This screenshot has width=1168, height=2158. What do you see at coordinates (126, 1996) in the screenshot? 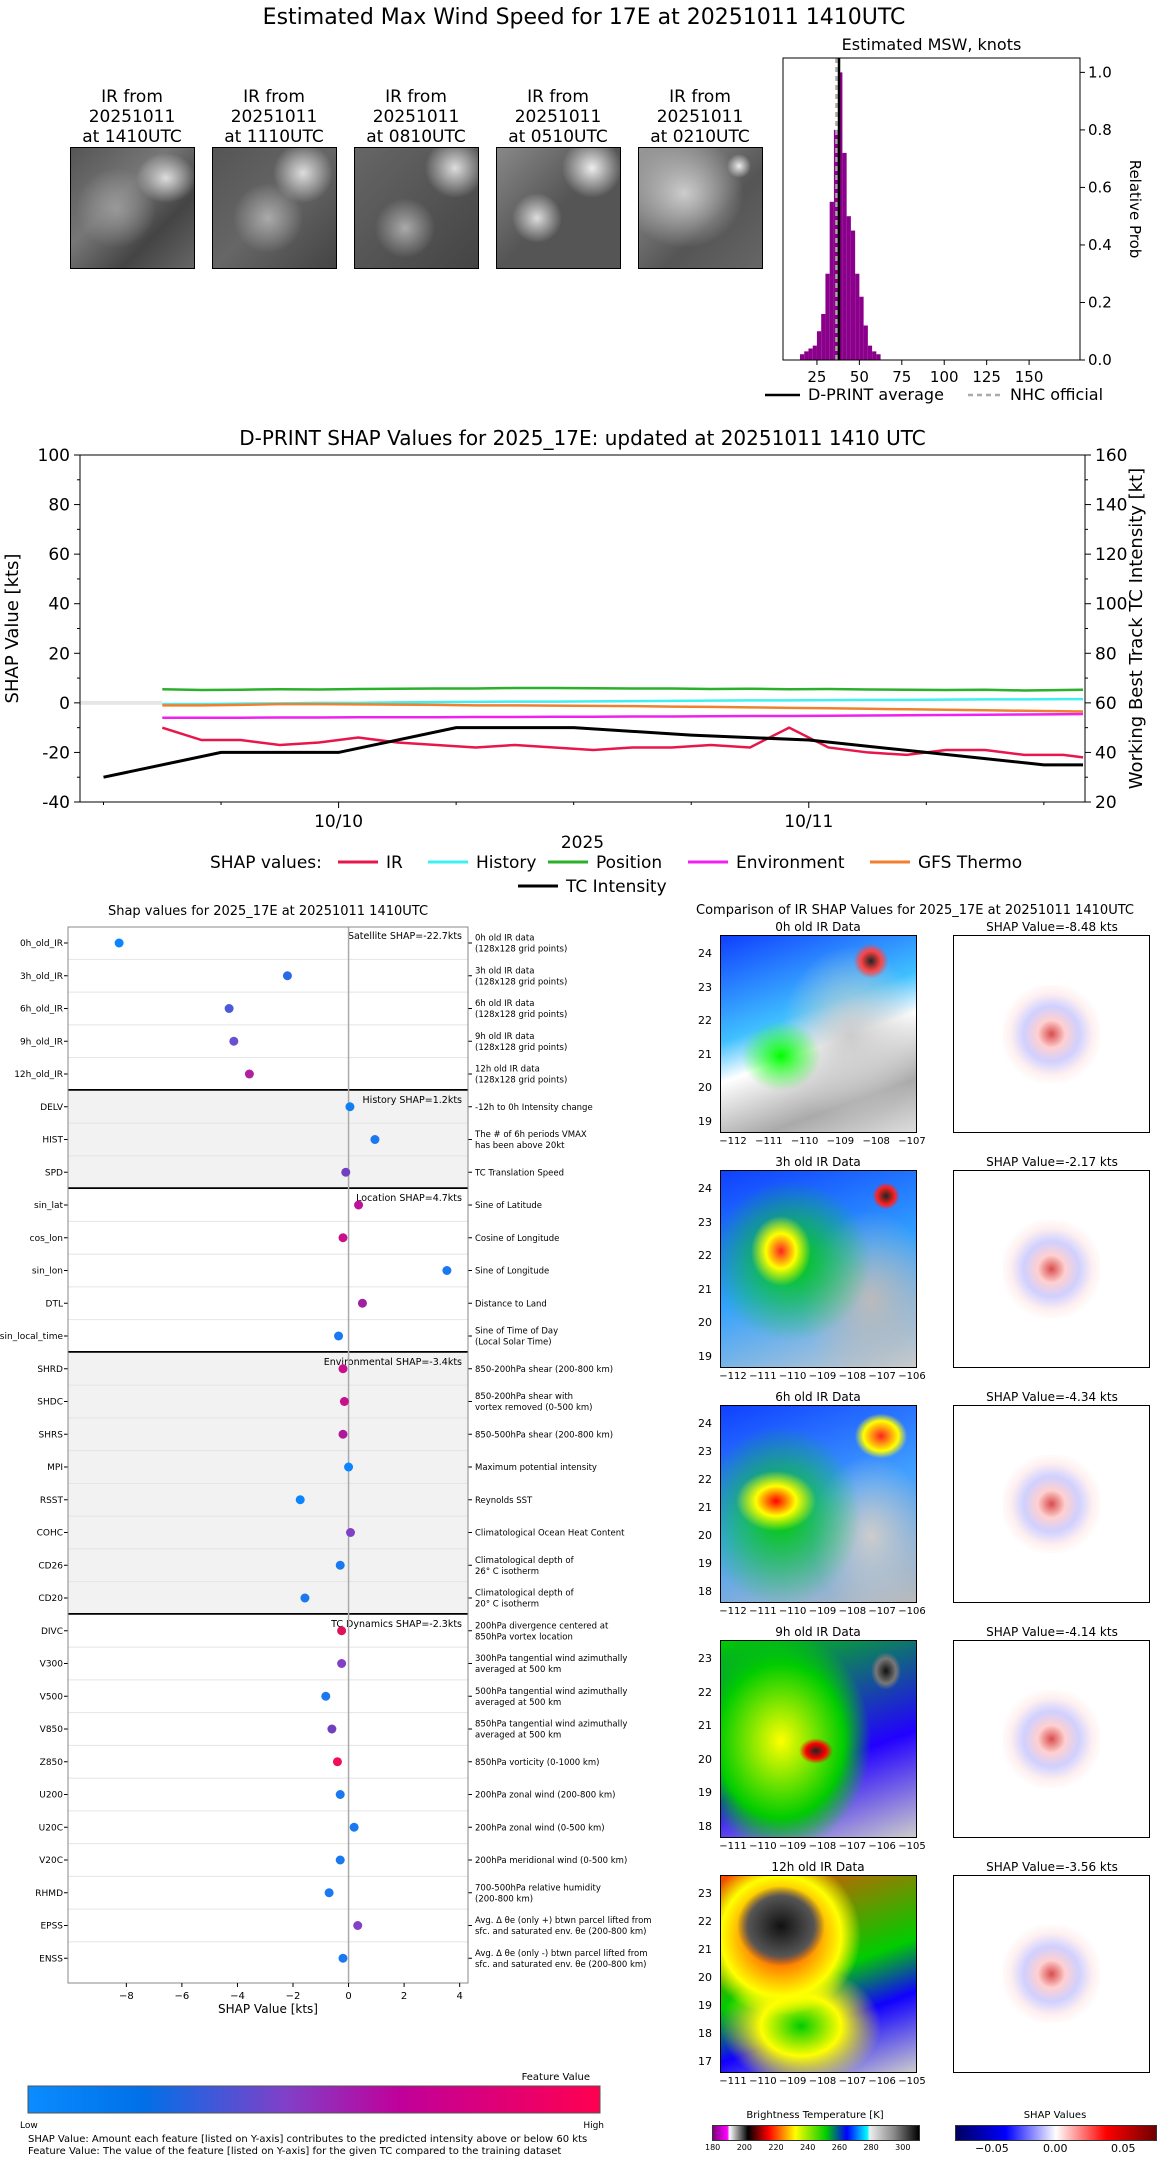
I see `x-tick-label: −8` at bounding box center [126, 1996].